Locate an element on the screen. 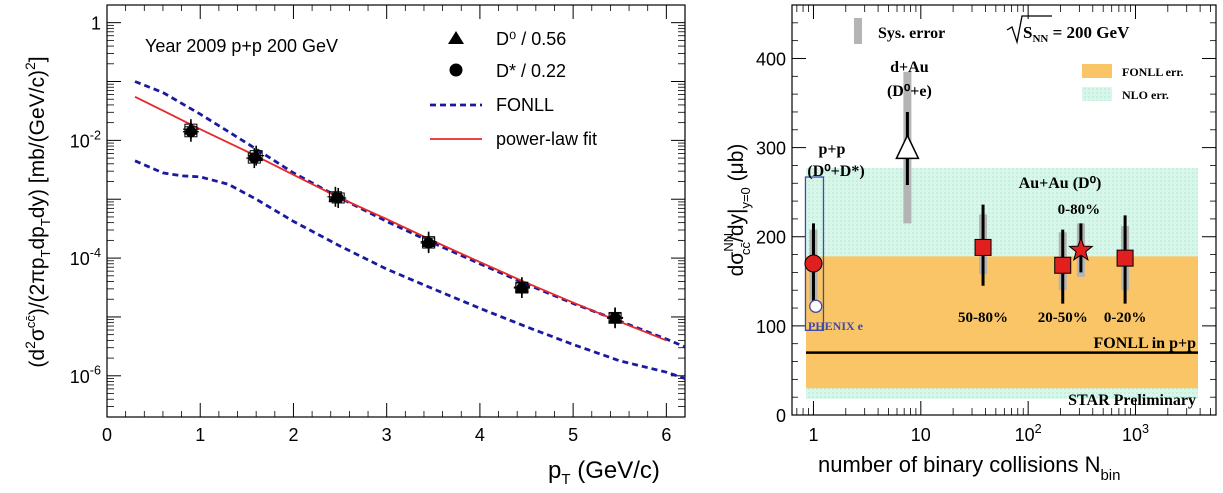  legend-nlo-err-swatch-texture is located at coordinates (1097, 94).